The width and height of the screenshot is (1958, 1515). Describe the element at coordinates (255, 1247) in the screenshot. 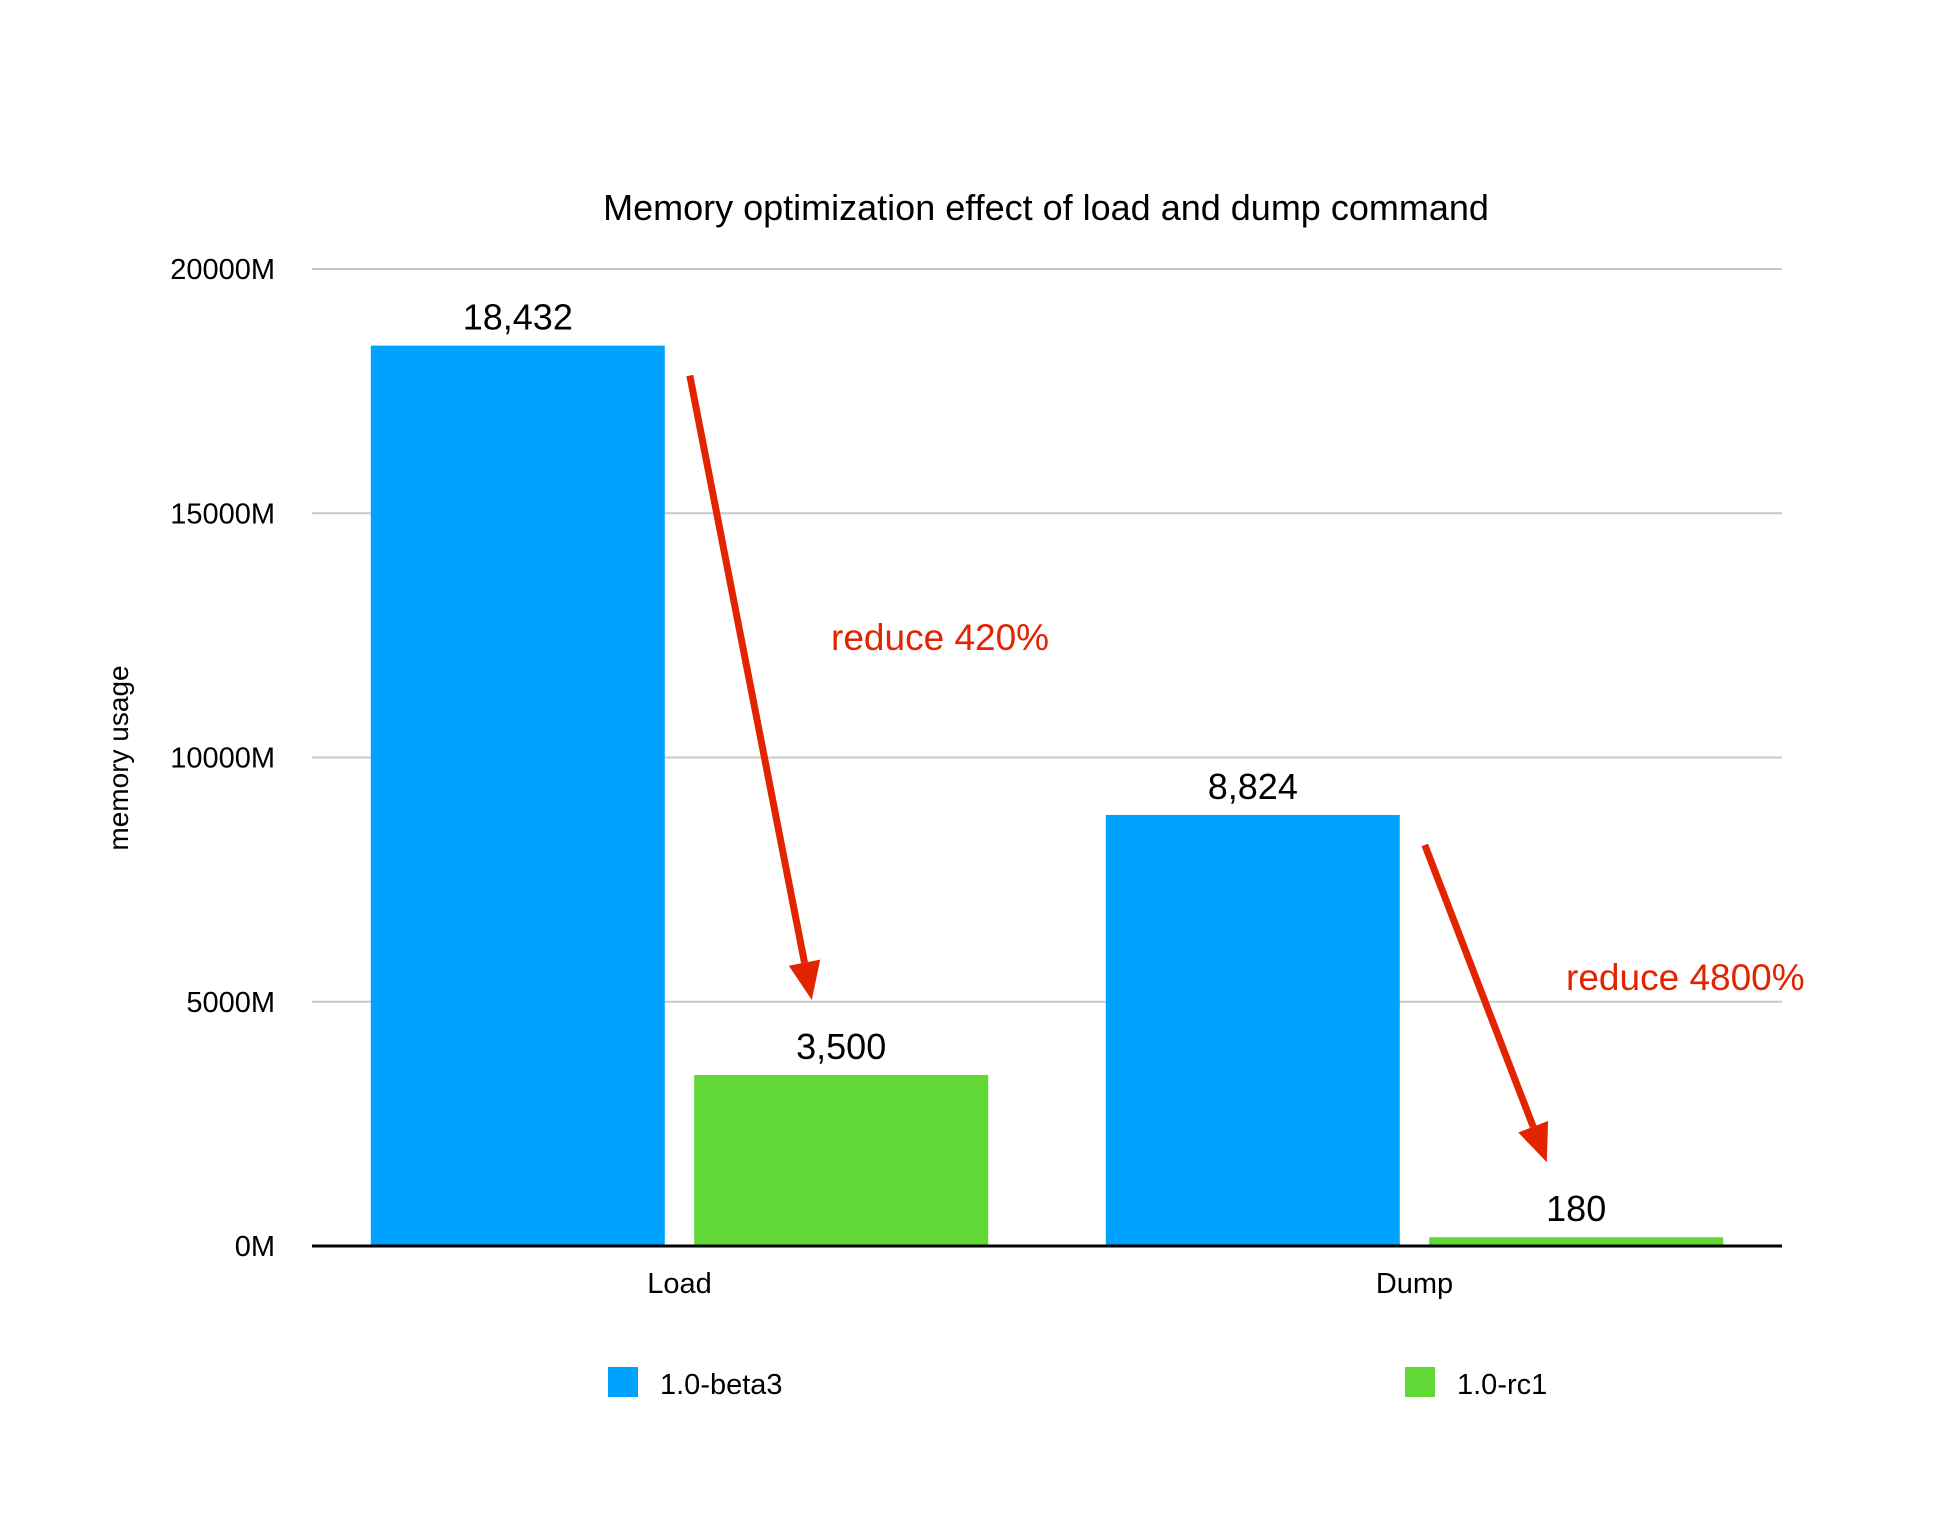

I see `y-tick-label: 0M` at that location.